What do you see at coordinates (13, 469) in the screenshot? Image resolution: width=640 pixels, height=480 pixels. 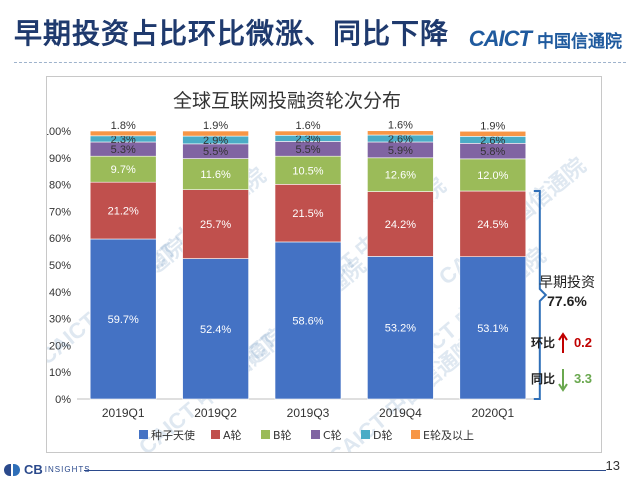 I see `cb-insights-icon` at bounding box center [13, 469].